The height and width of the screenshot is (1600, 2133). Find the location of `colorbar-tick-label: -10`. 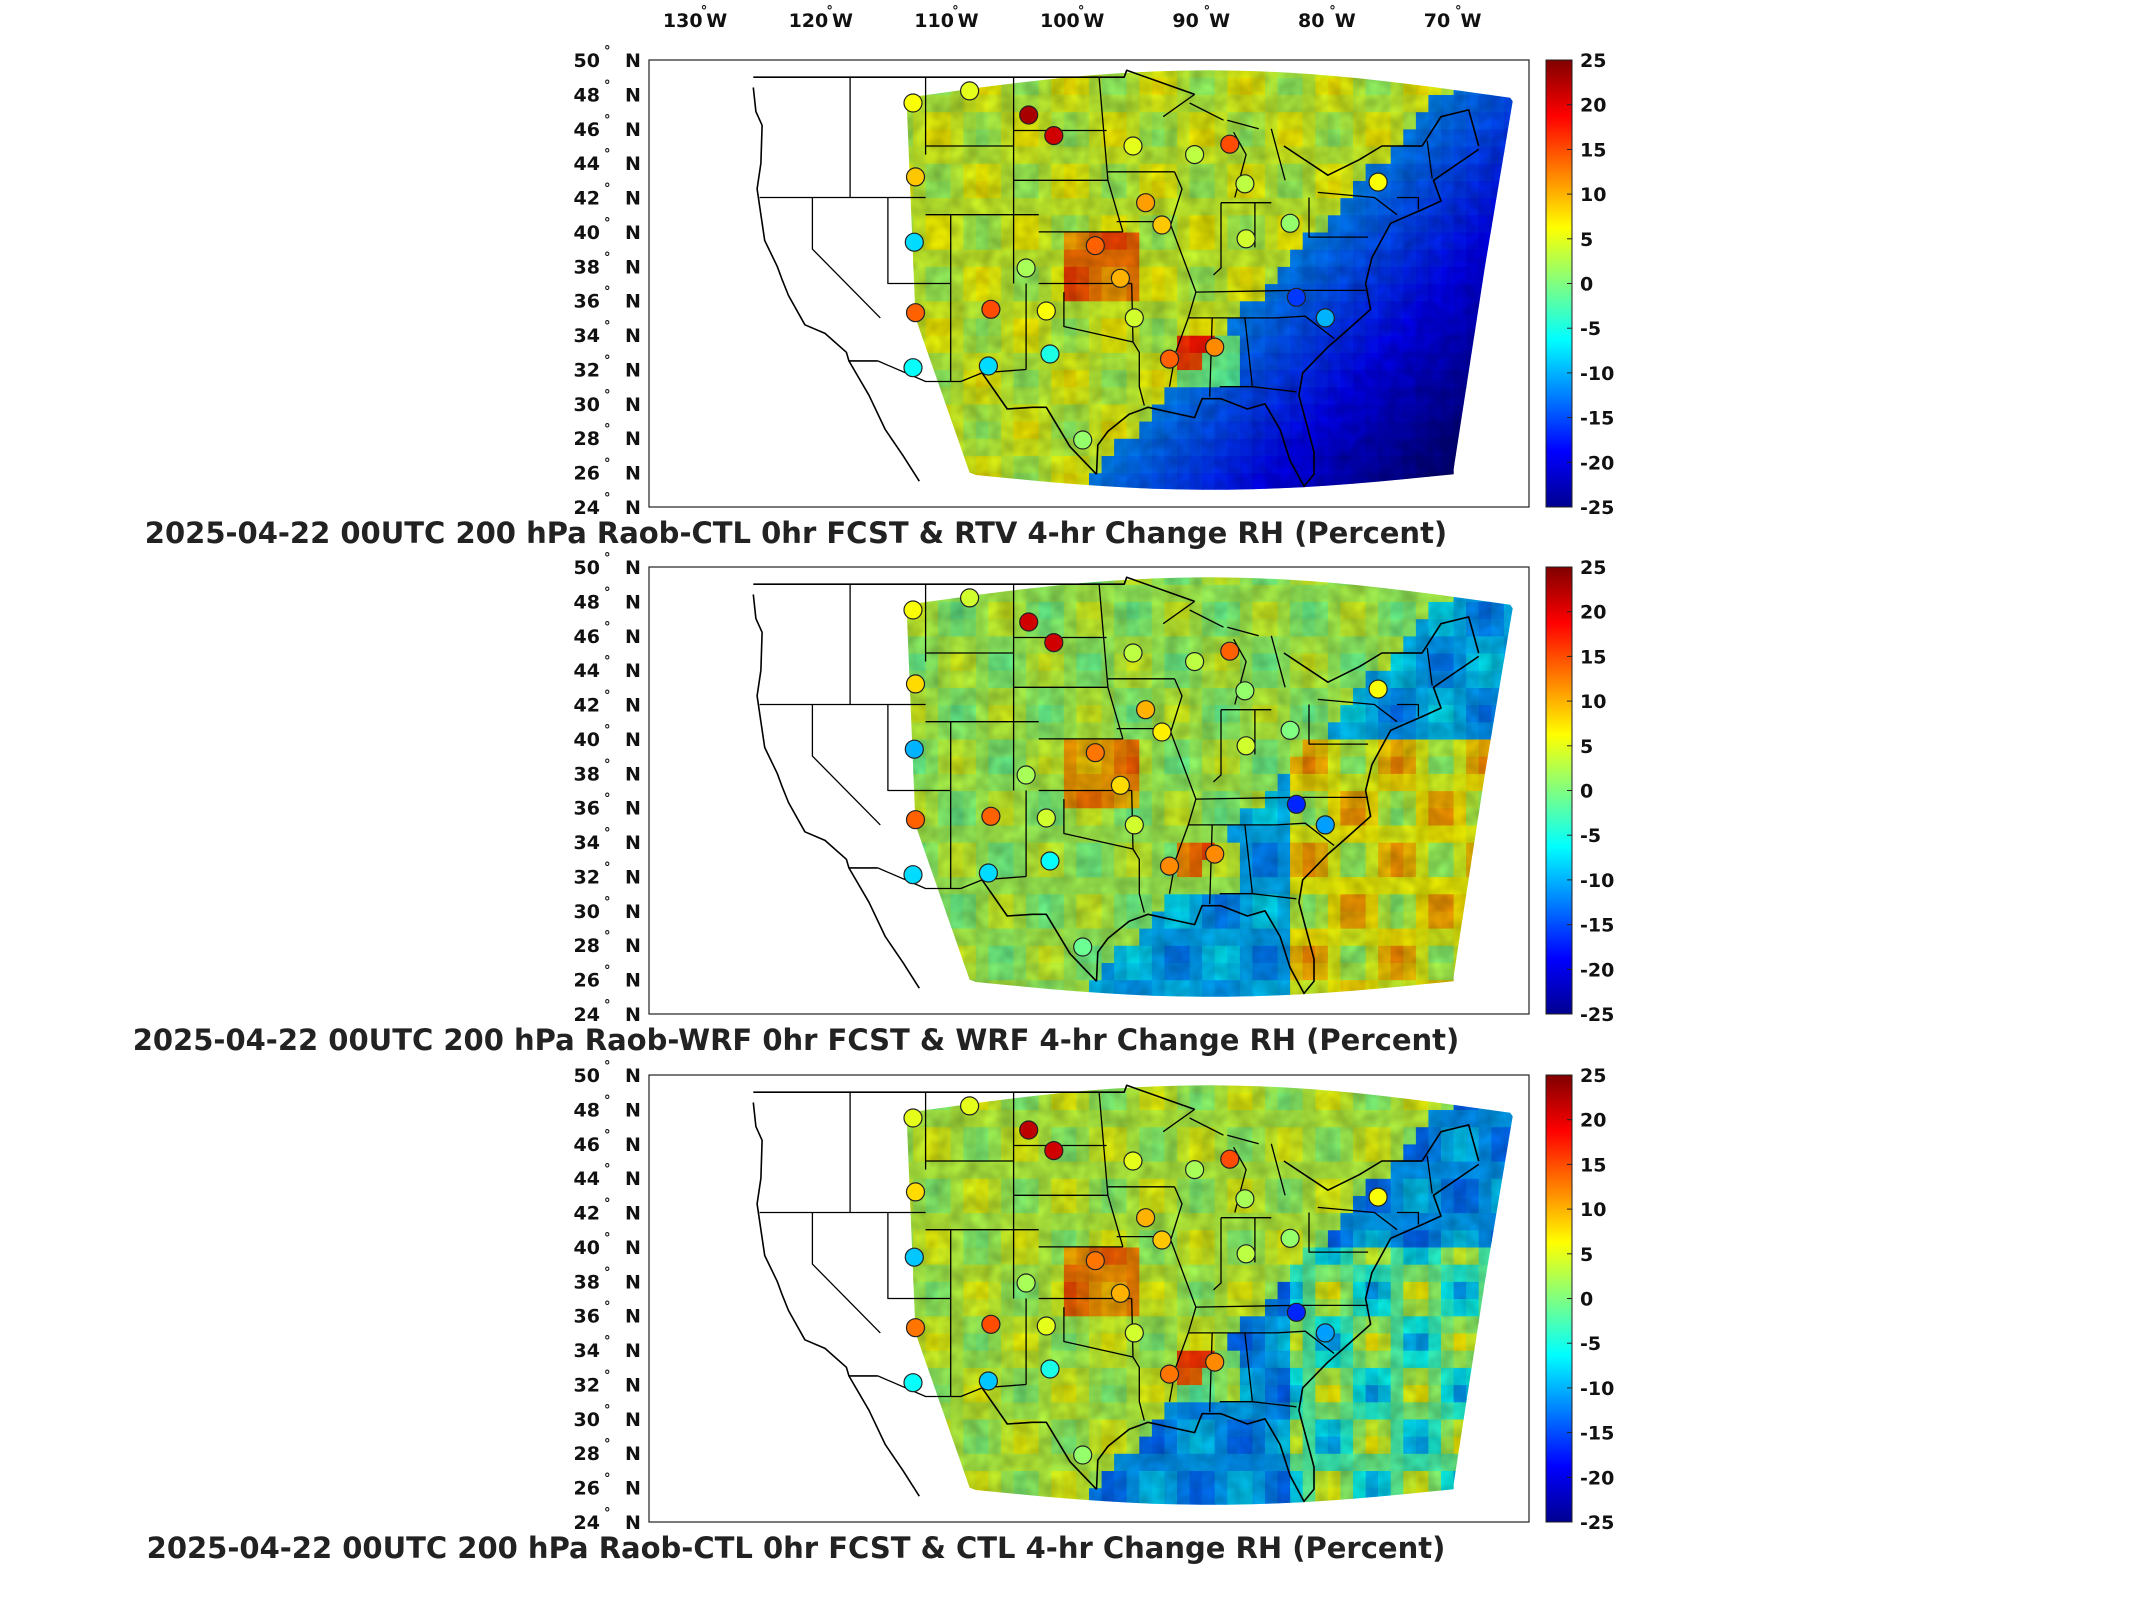

colorbar-tick-label: -10 is located at coordinates (1597, 881).